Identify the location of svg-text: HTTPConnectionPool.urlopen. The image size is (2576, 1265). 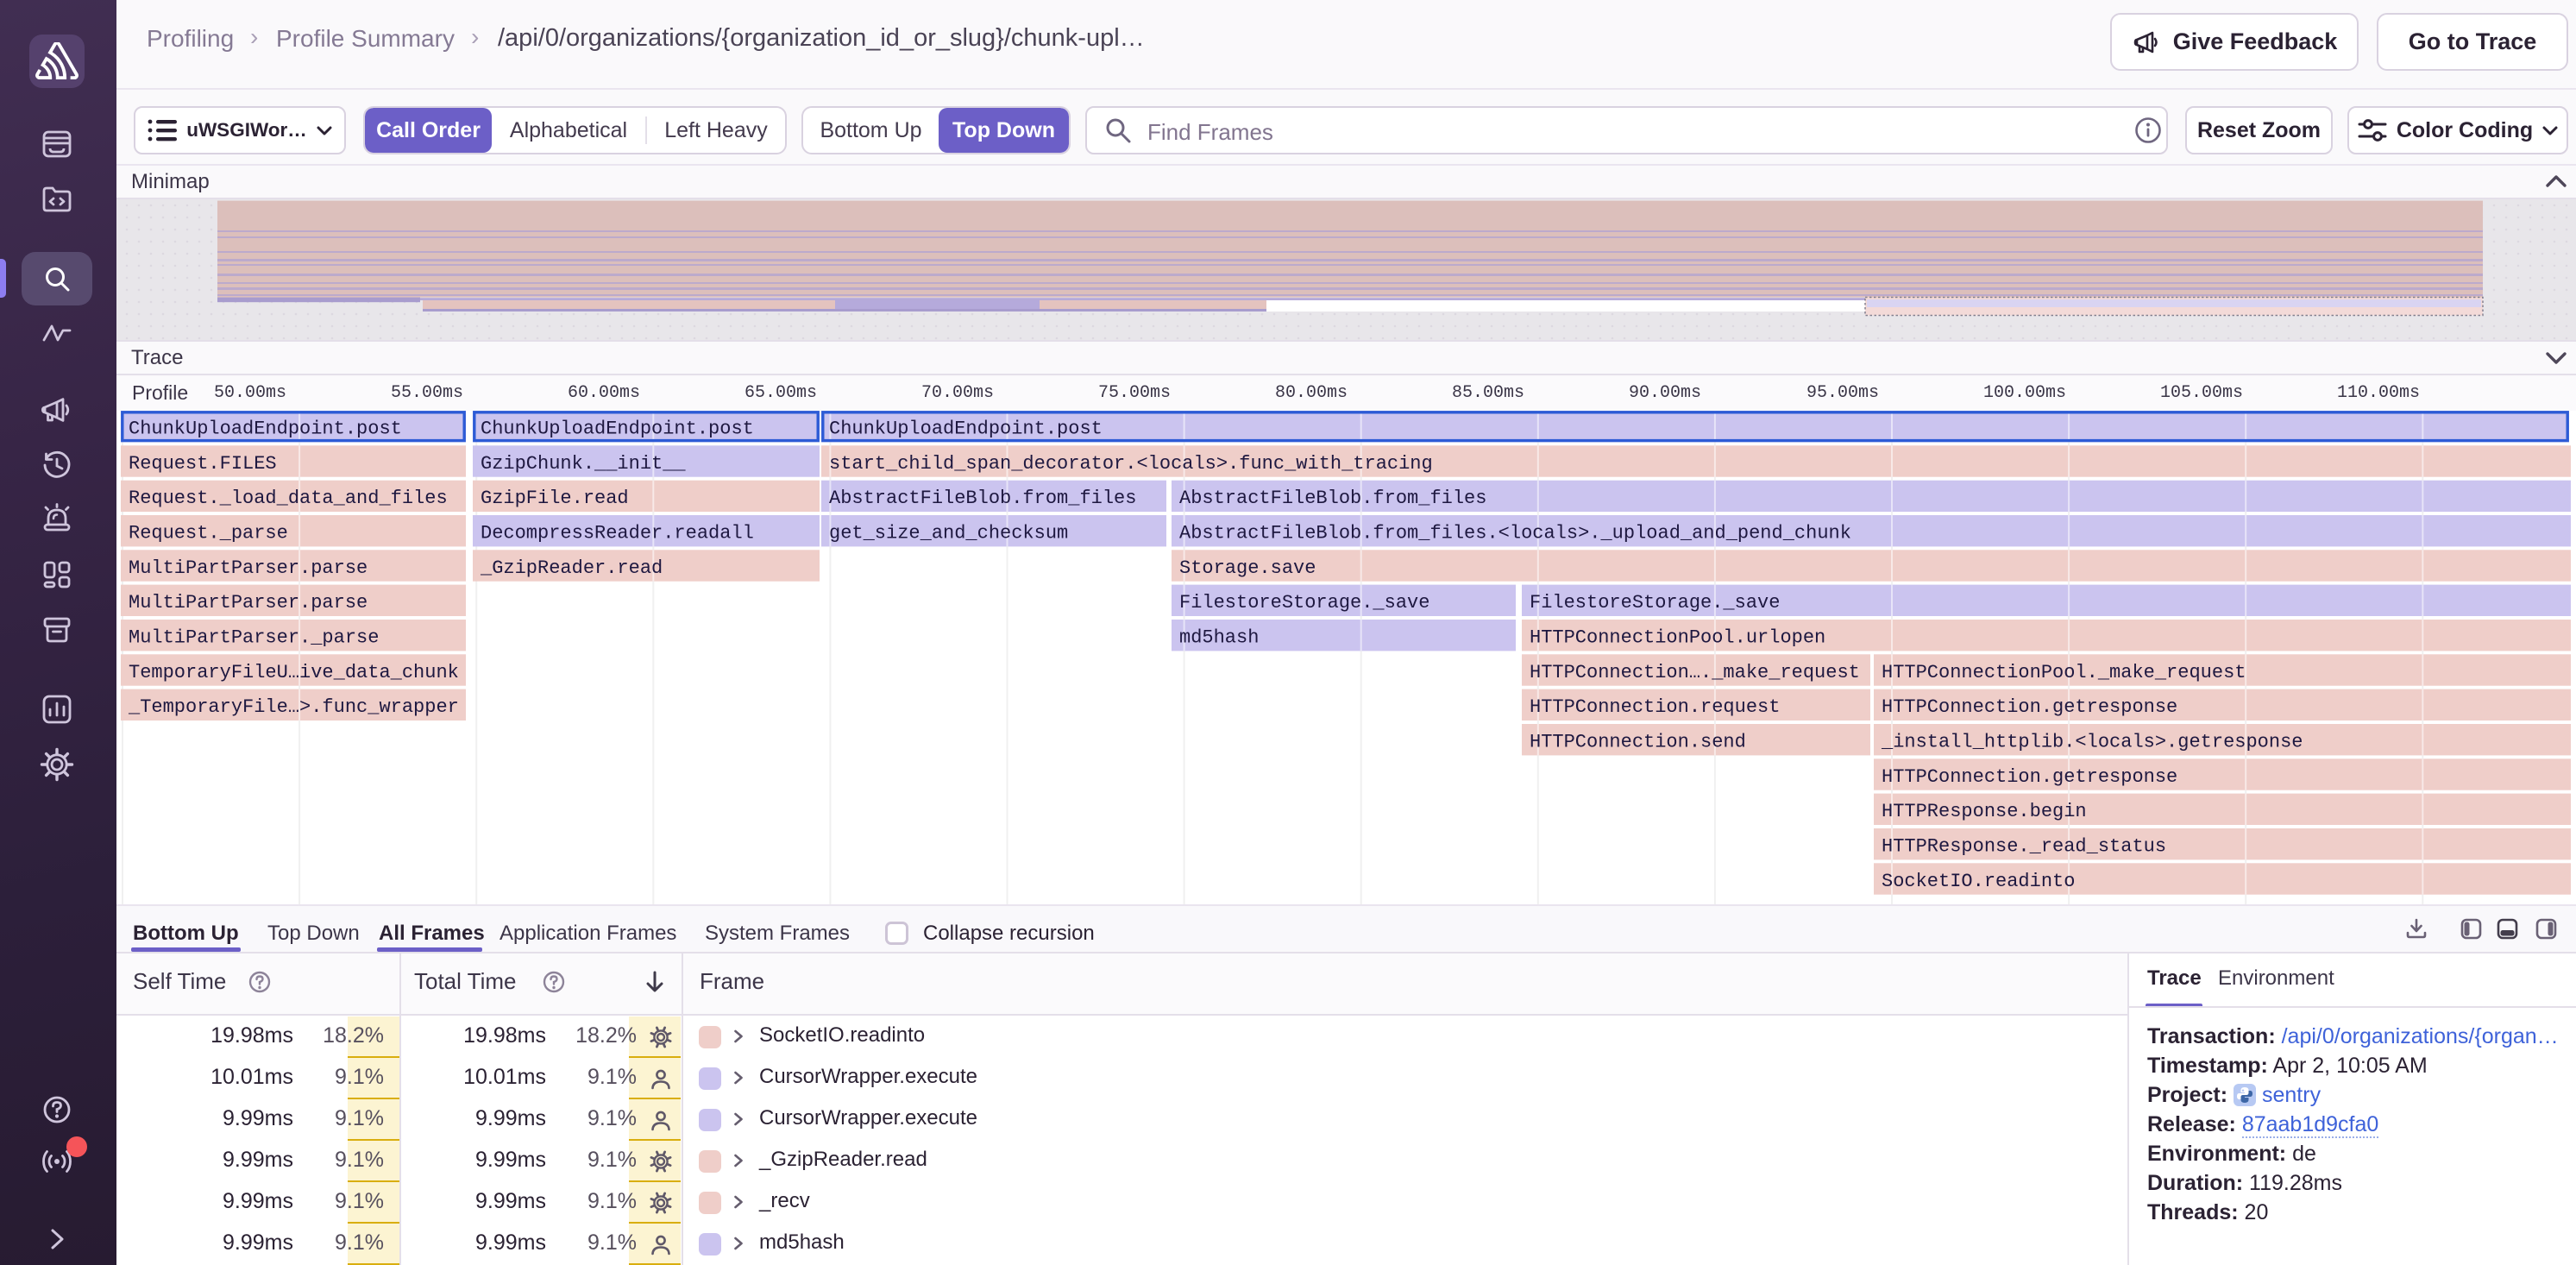
(1677, 638).